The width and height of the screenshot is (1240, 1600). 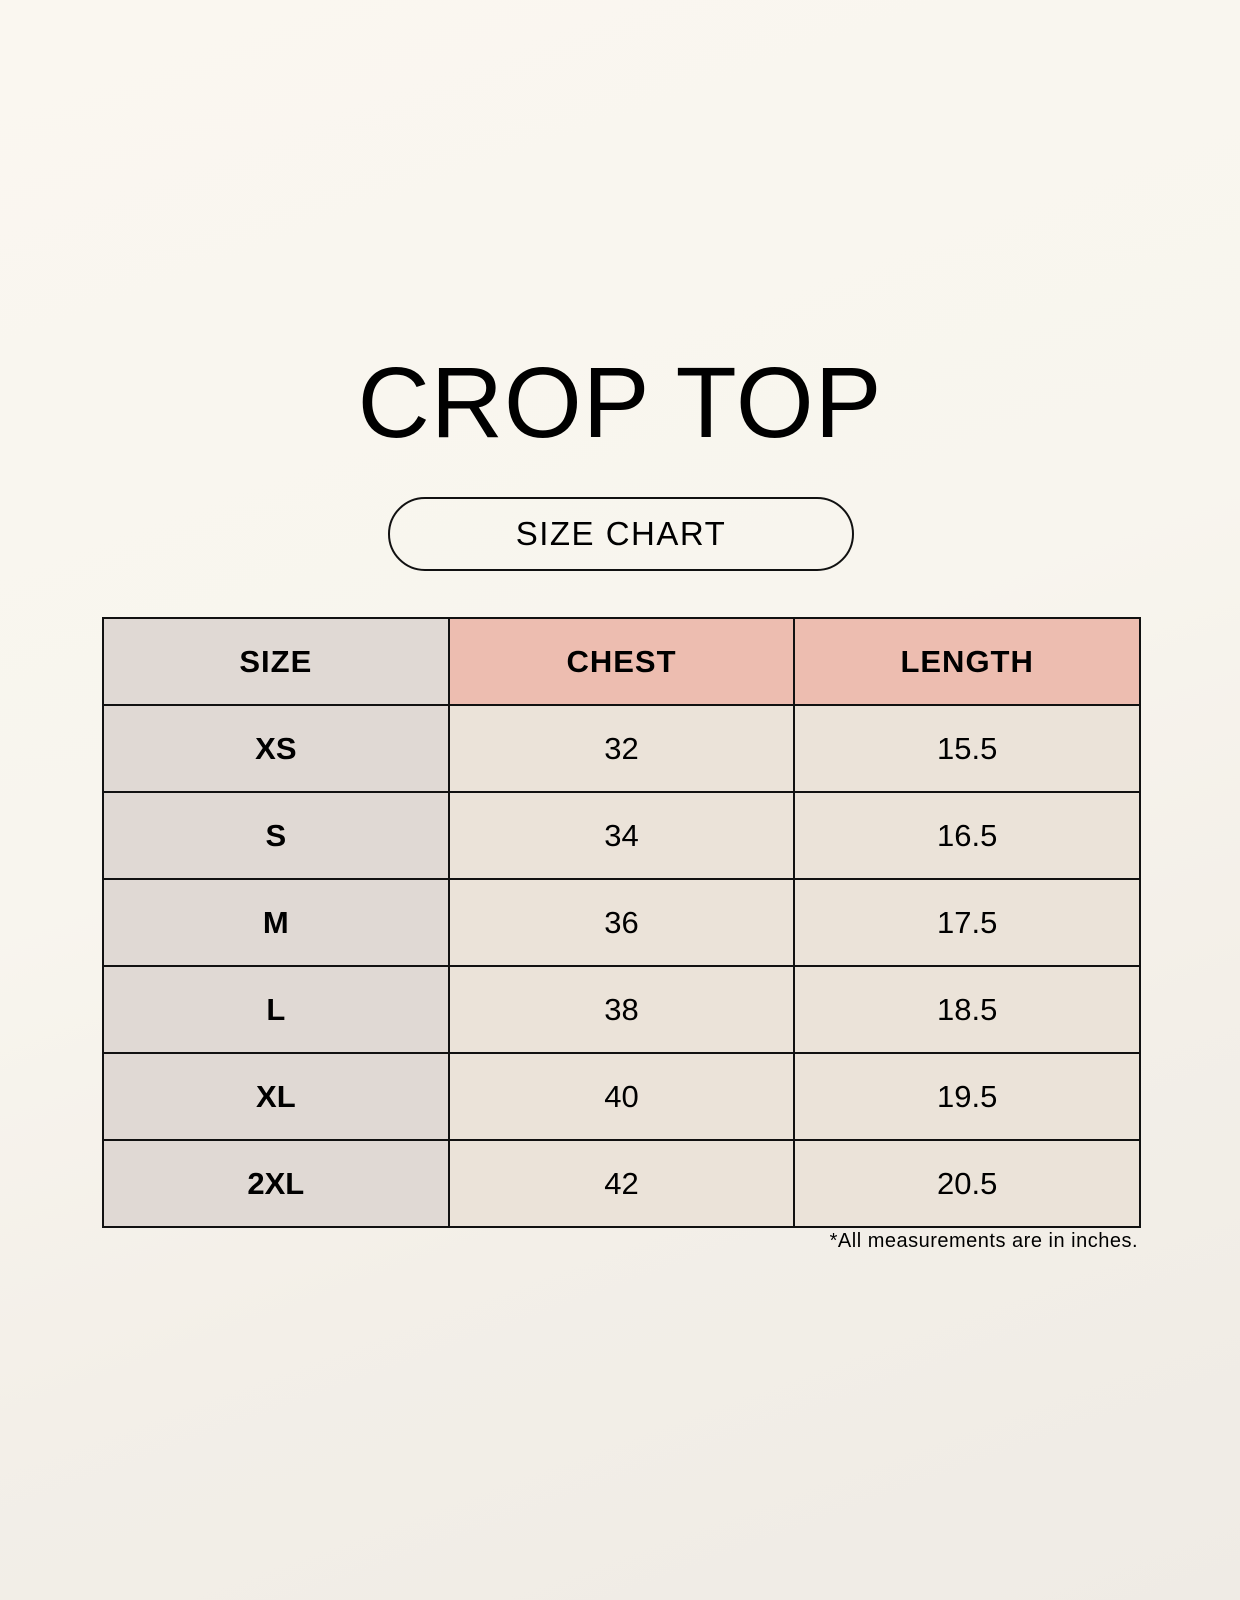 I want to click on table-row: 2XL 42 20.5, so click(x=621, y=1183).